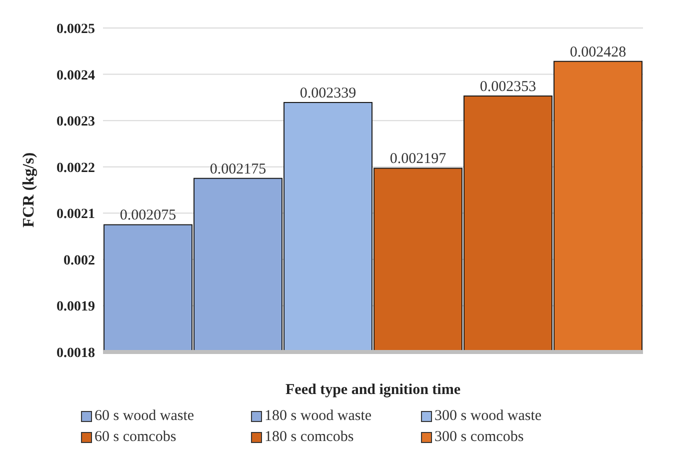 This screenshot has height=459, width=681. I want to click on data-label: 0.002339, so click(328, 94).